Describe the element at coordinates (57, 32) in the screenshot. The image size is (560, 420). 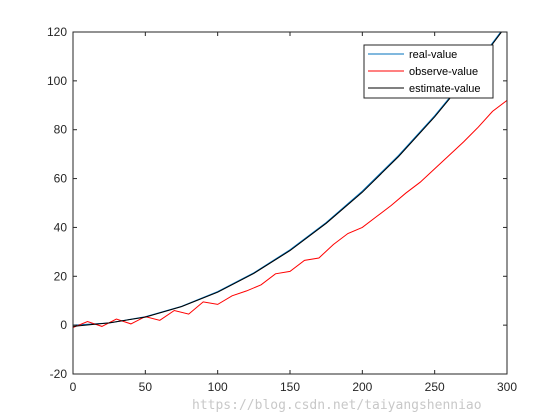
I see `y-tick-label: 120` at that location.